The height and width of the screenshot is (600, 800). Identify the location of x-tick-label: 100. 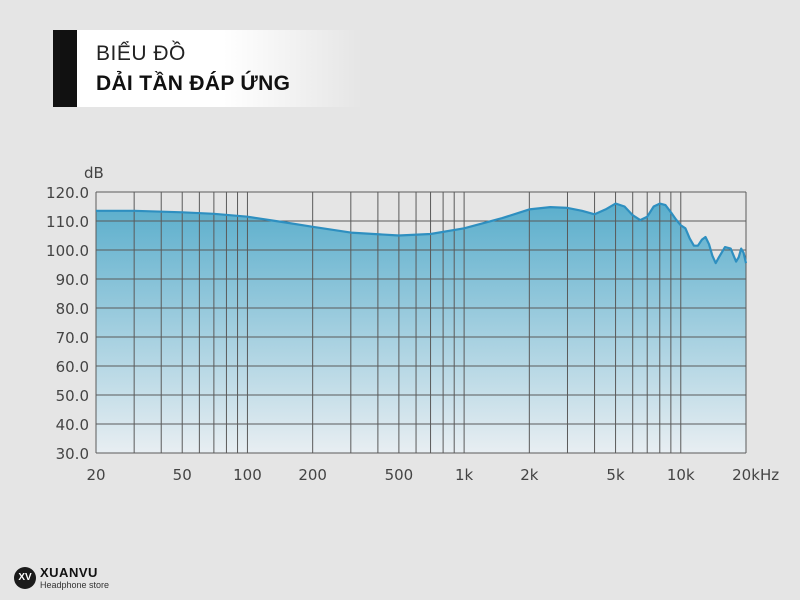
(247, 475).